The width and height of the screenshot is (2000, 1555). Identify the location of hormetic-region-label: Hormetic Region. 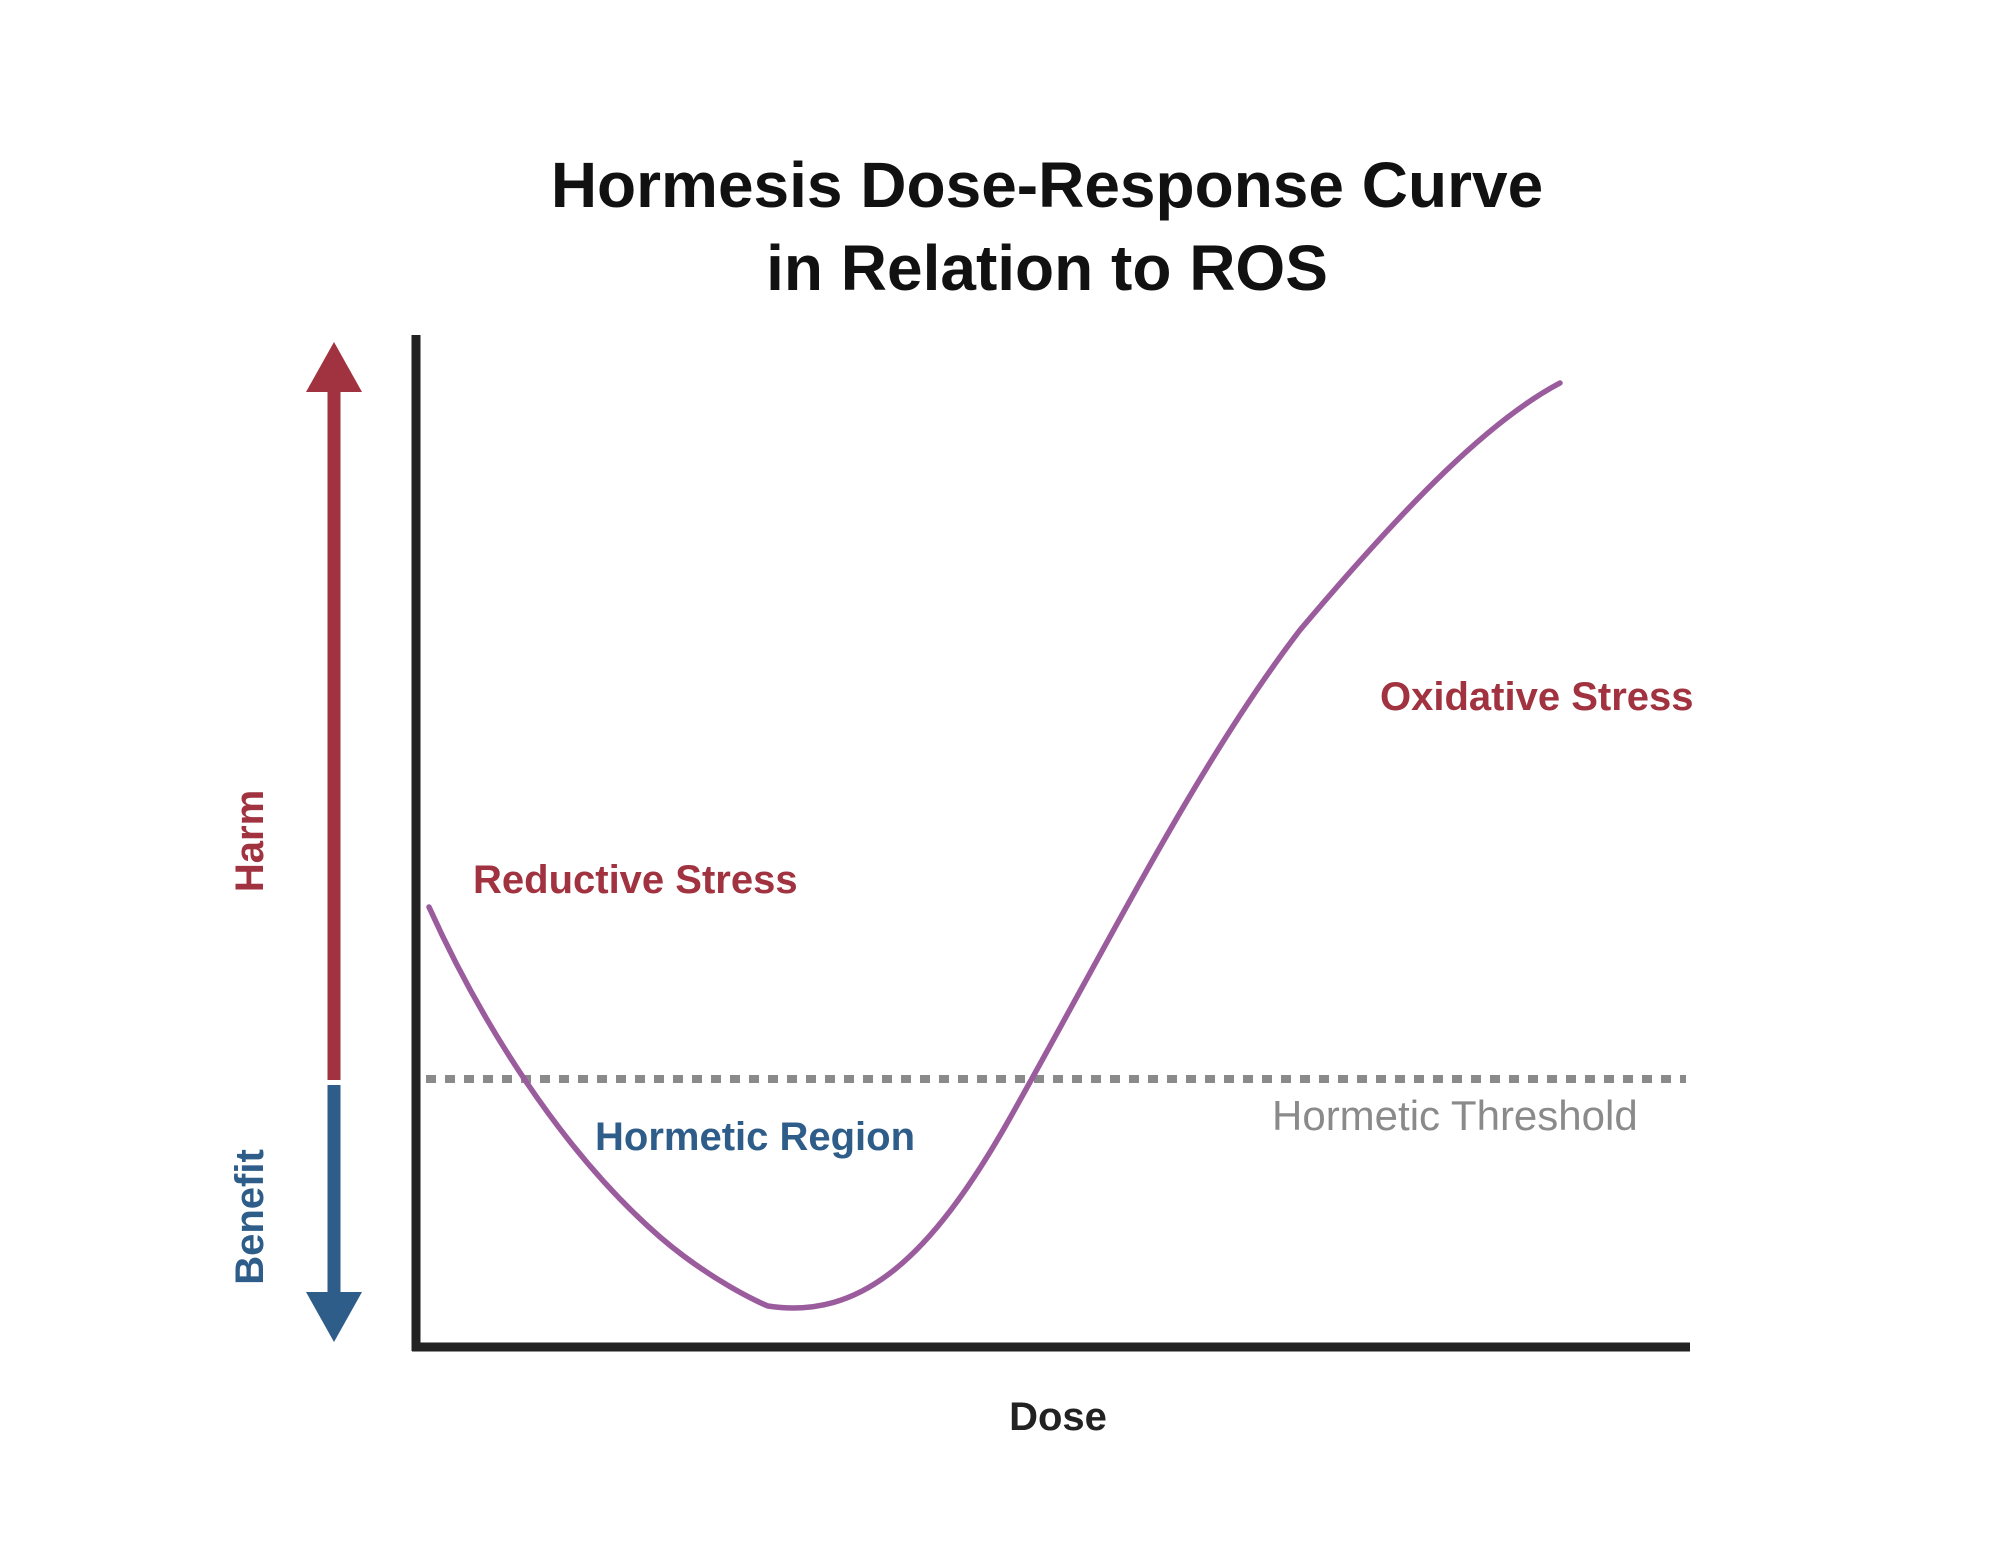
(755, 1137).